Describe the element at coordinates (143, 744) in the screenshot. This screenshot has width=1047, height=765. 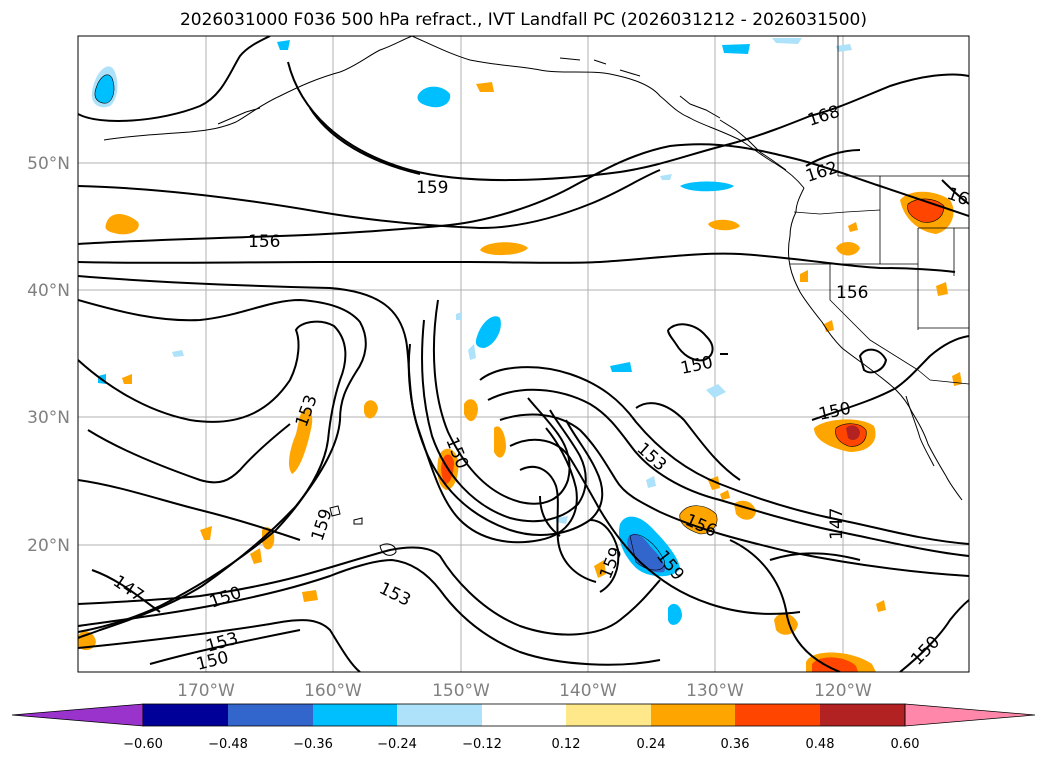
I see `colorbar-tick-label: −0.60` at that location.